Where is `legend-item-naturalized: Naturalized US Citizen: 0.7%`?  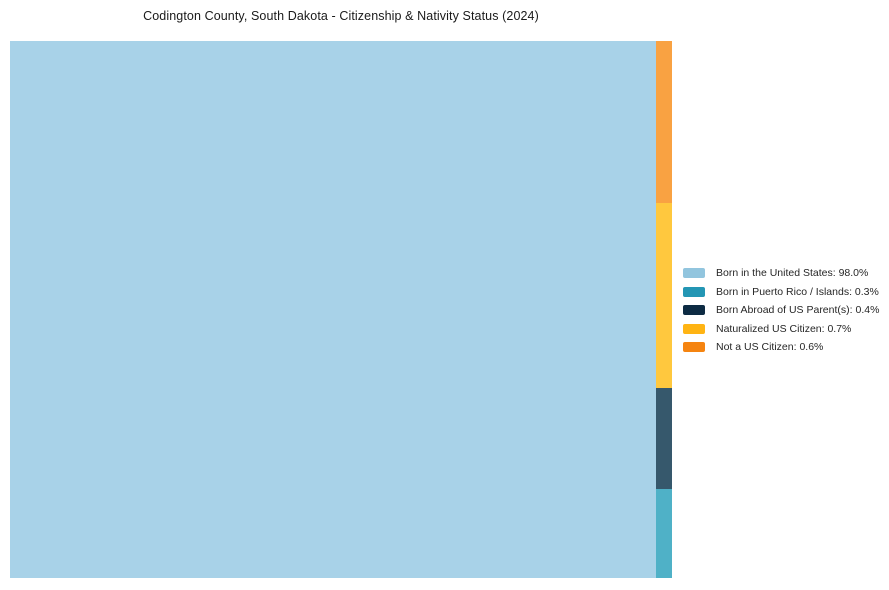
legend-item-naturalized: Naturalized US Citizen: 0.7% is located at coordinates (781, 329).